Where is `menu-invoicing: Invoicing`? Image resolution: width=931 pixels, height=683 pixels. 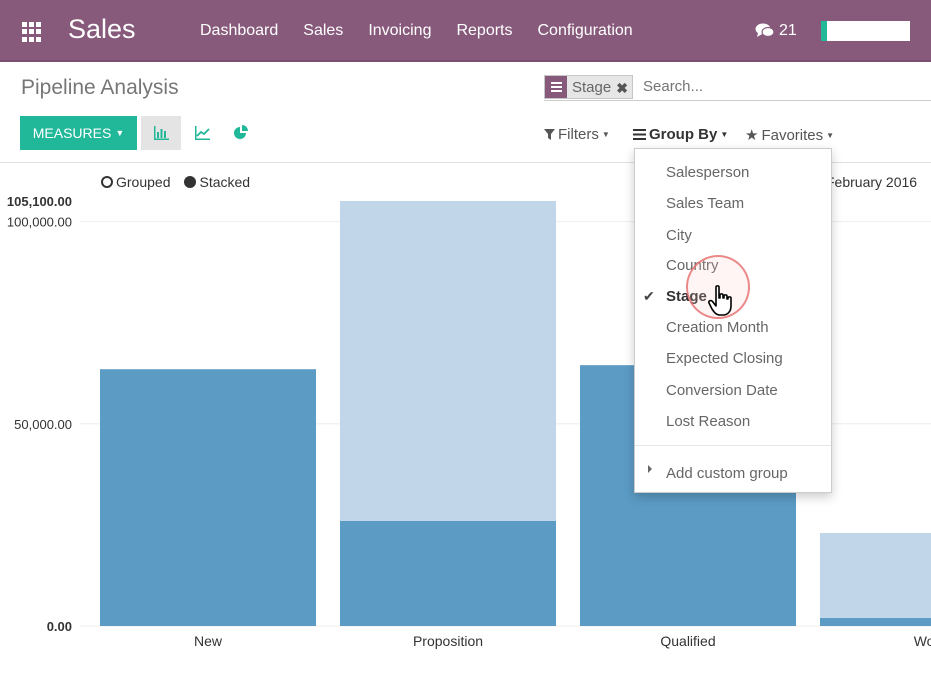 menu-invoicing: Invoicing is located at coordinates (400, 30).